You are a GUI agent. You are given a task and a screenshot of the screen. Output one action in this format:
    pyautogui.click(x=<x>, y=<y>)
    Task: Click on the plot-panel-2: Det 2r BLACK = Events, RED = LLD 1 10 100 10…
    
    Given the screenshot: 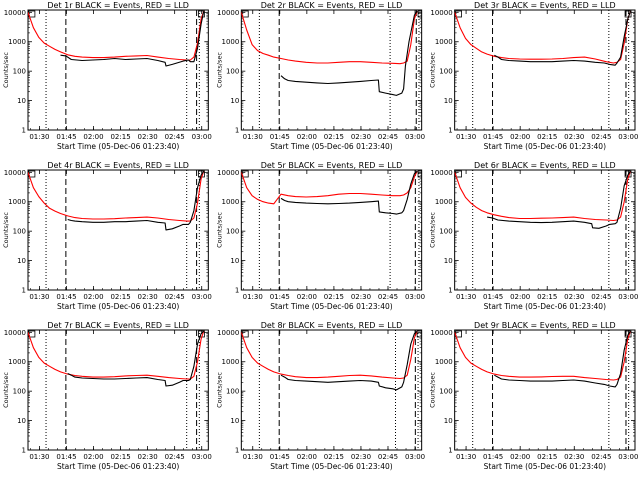 What is the action you would take?
    pyautogui.click(x=320, y=76)
    